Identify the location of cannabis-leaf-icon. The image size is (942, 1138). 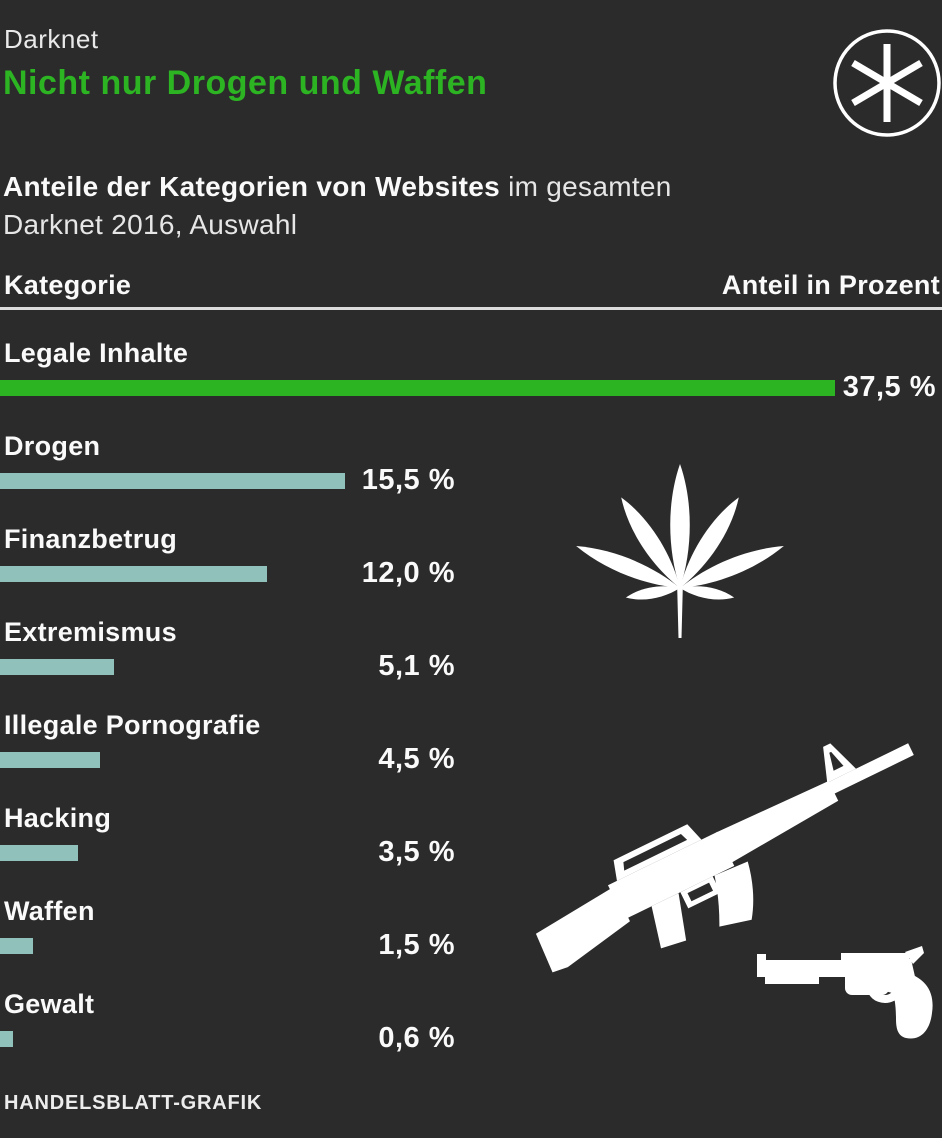
(680, 536).